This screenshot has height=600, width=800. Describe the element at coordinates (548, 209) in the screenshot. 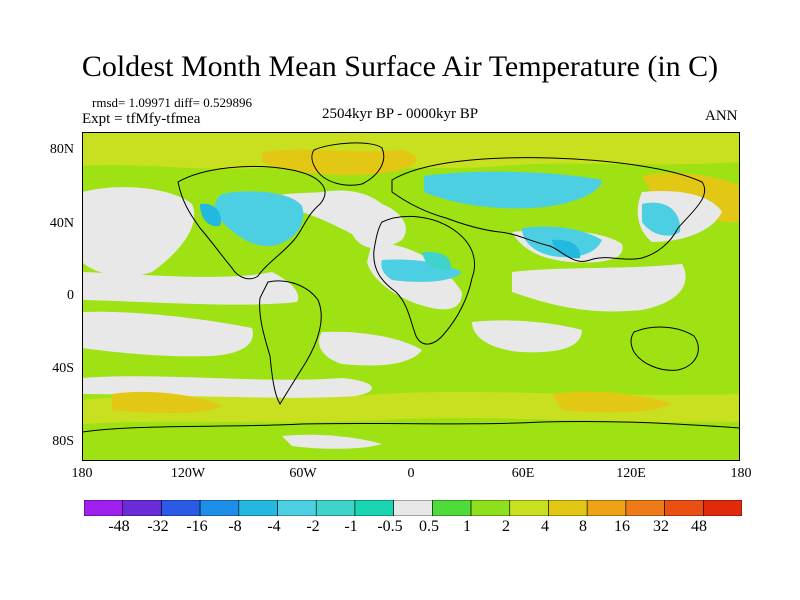

I see `eurasia-outline` at that location.